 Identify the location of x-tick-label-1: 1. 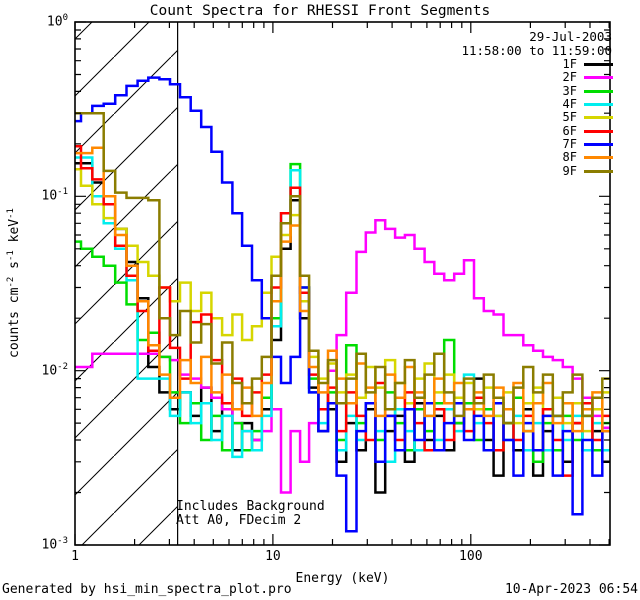
(75, 556).